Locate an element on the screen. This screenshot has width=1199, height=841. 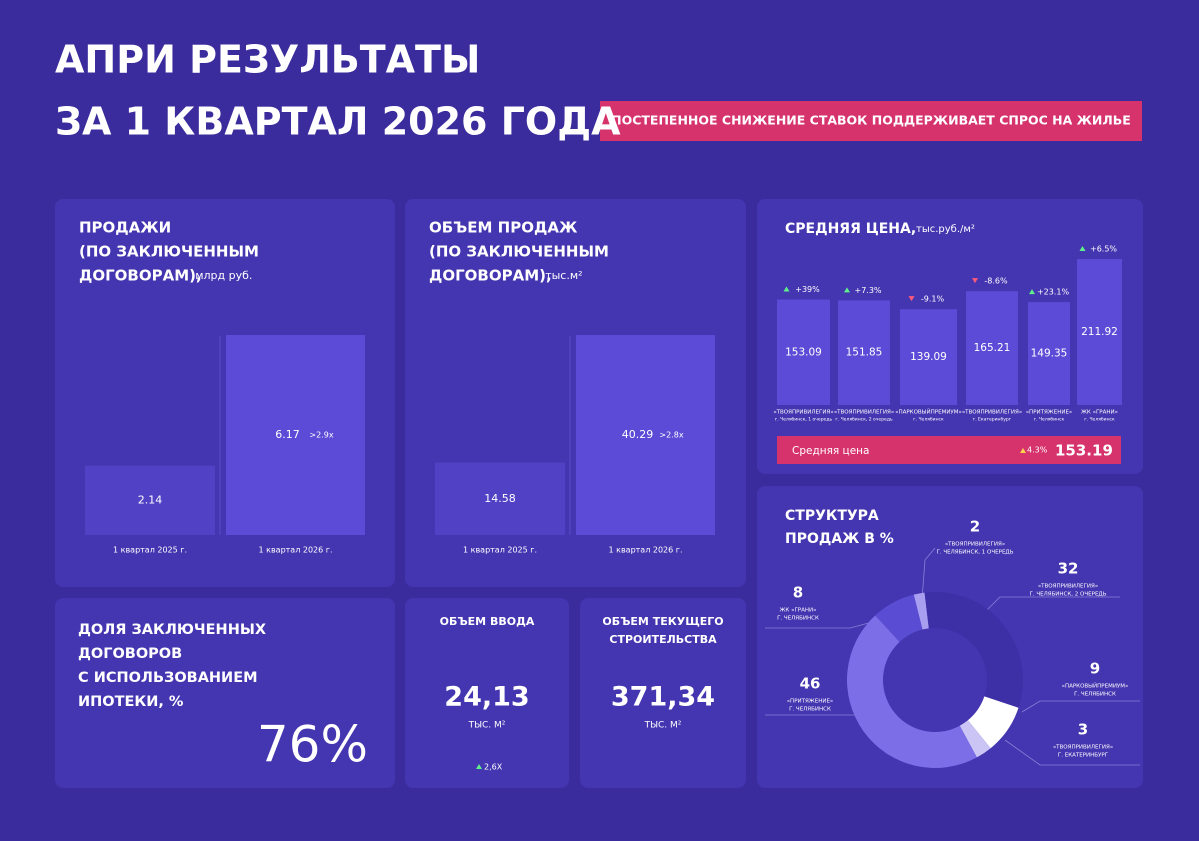
value-label: 2.14 is located at coordinates (150, 499).